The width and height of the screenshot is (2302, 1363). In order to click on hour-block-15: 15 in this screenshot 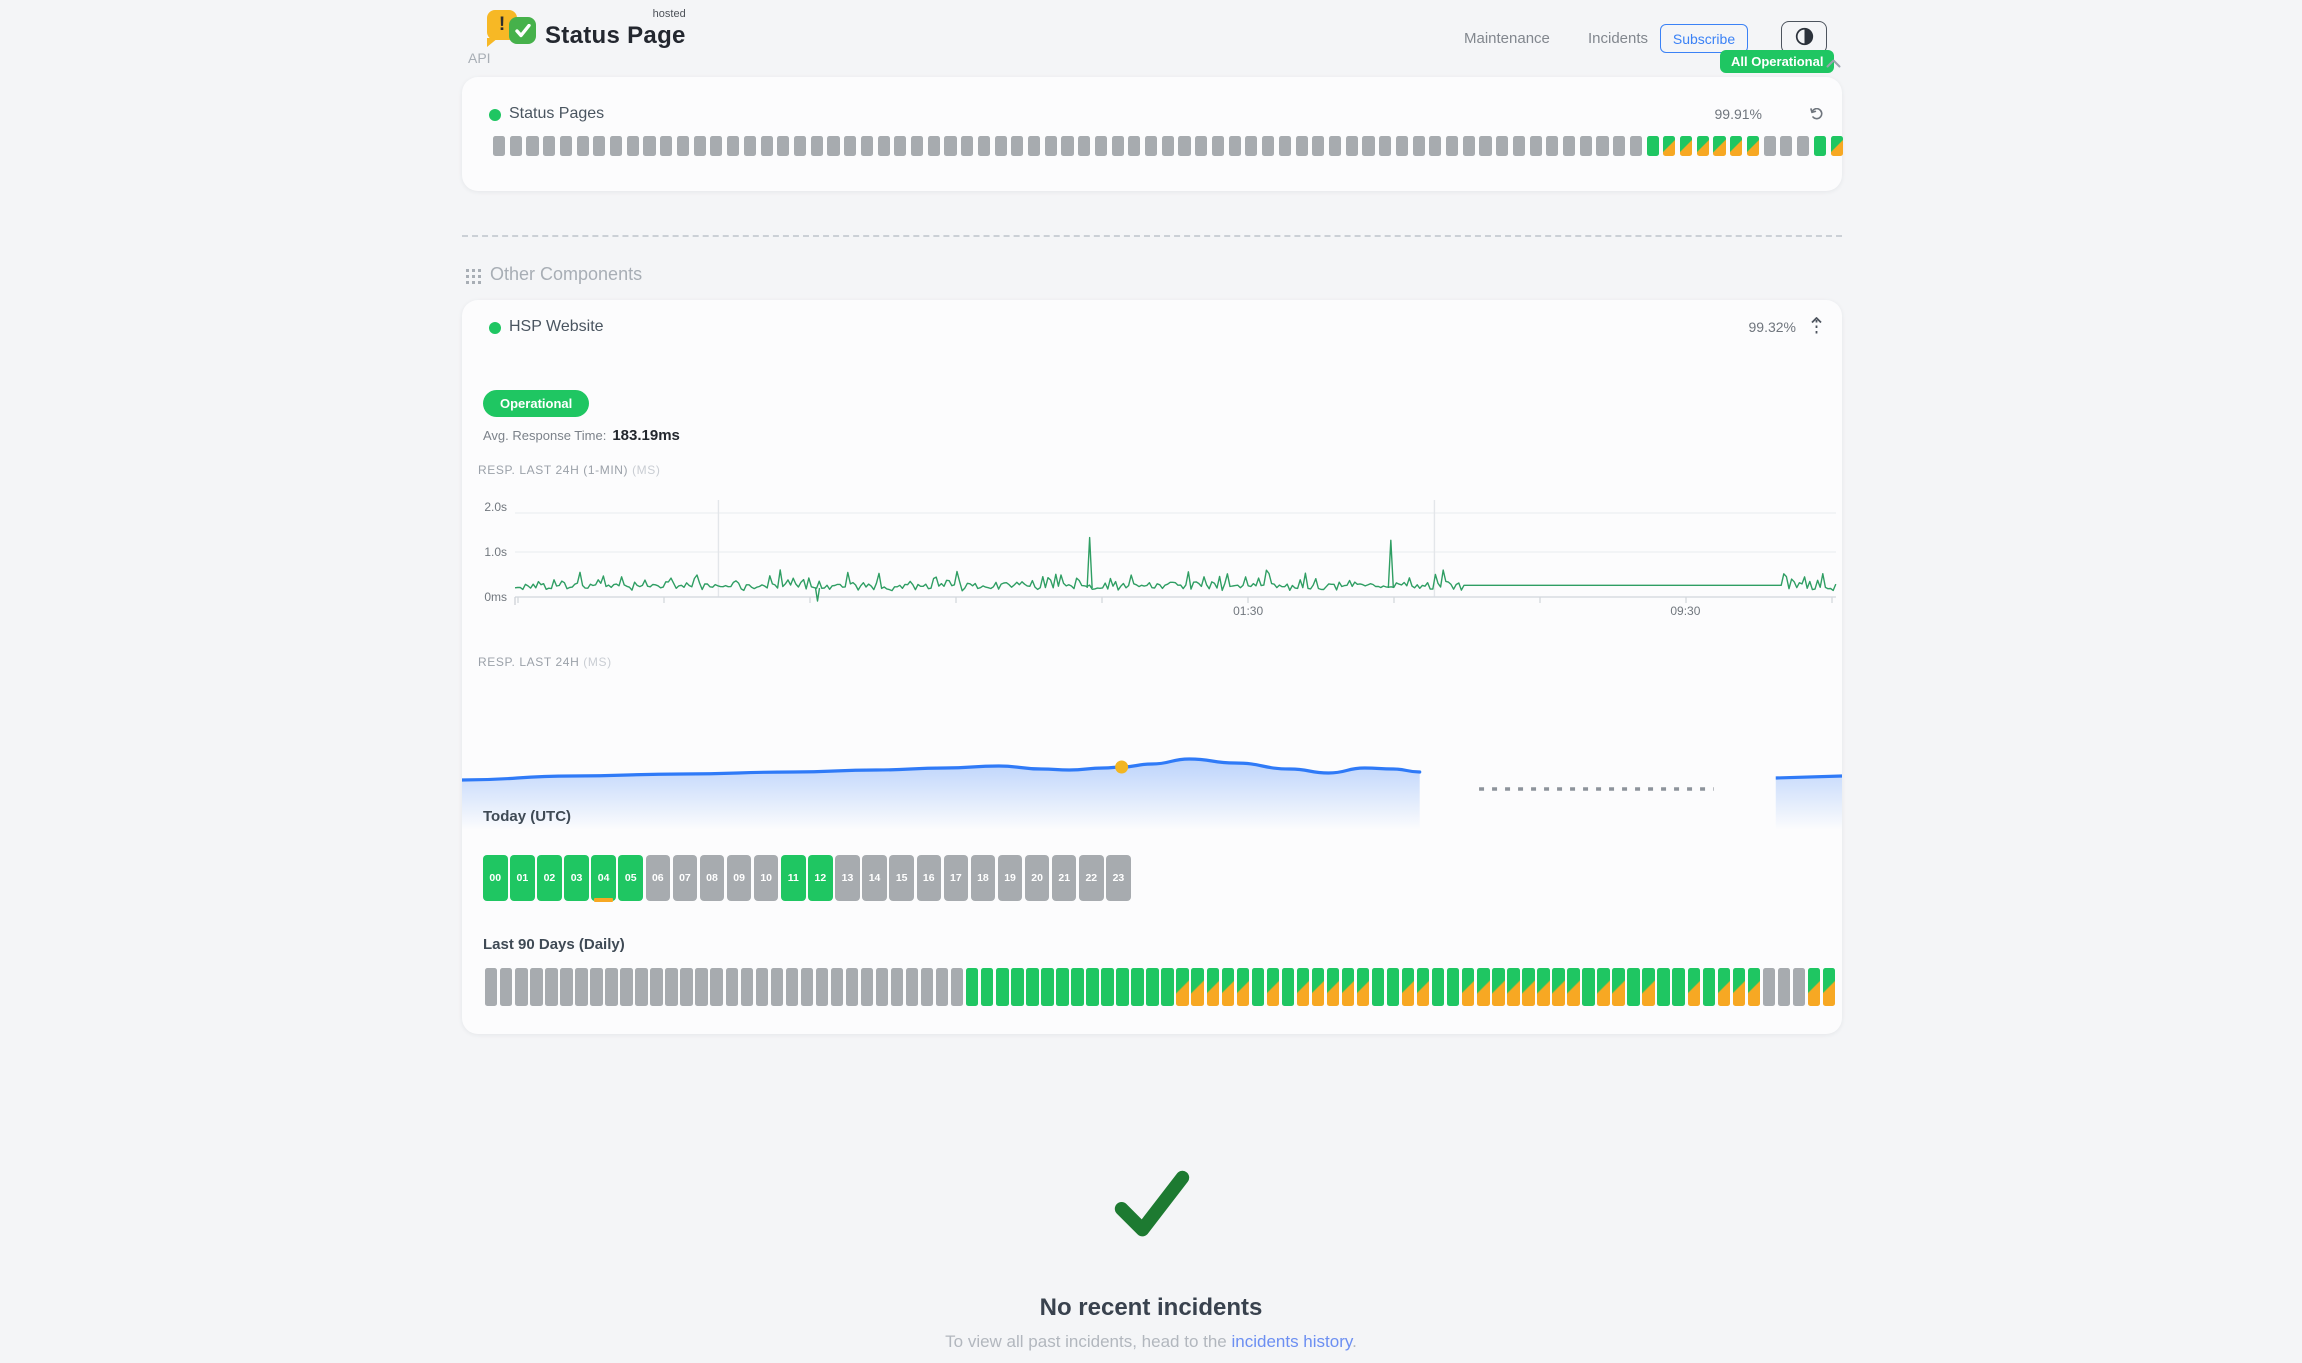, I will do `click(901, 878)`.